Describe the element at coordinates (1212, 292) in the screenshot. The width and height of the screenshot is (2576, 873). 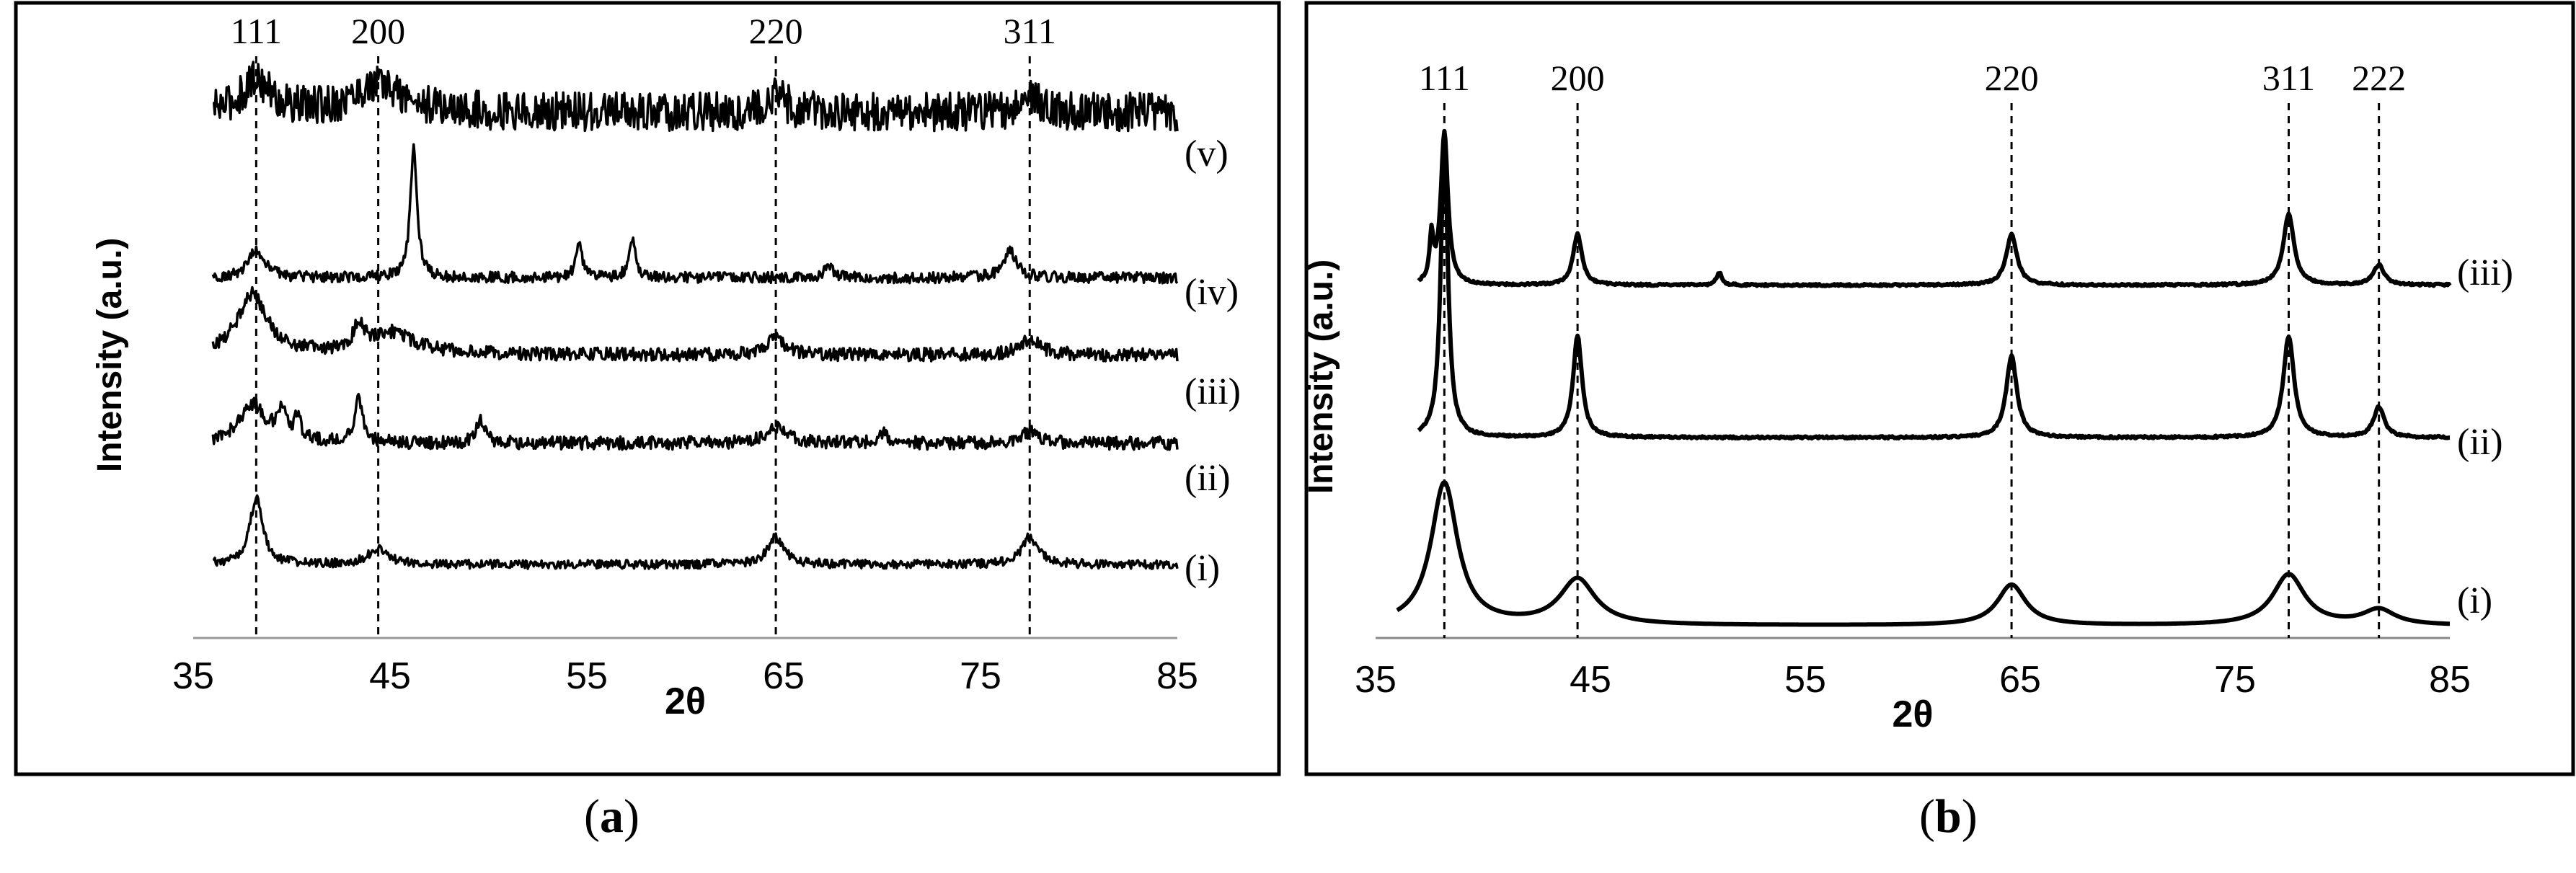
I see `series-label-iv: (iv)` at that location.